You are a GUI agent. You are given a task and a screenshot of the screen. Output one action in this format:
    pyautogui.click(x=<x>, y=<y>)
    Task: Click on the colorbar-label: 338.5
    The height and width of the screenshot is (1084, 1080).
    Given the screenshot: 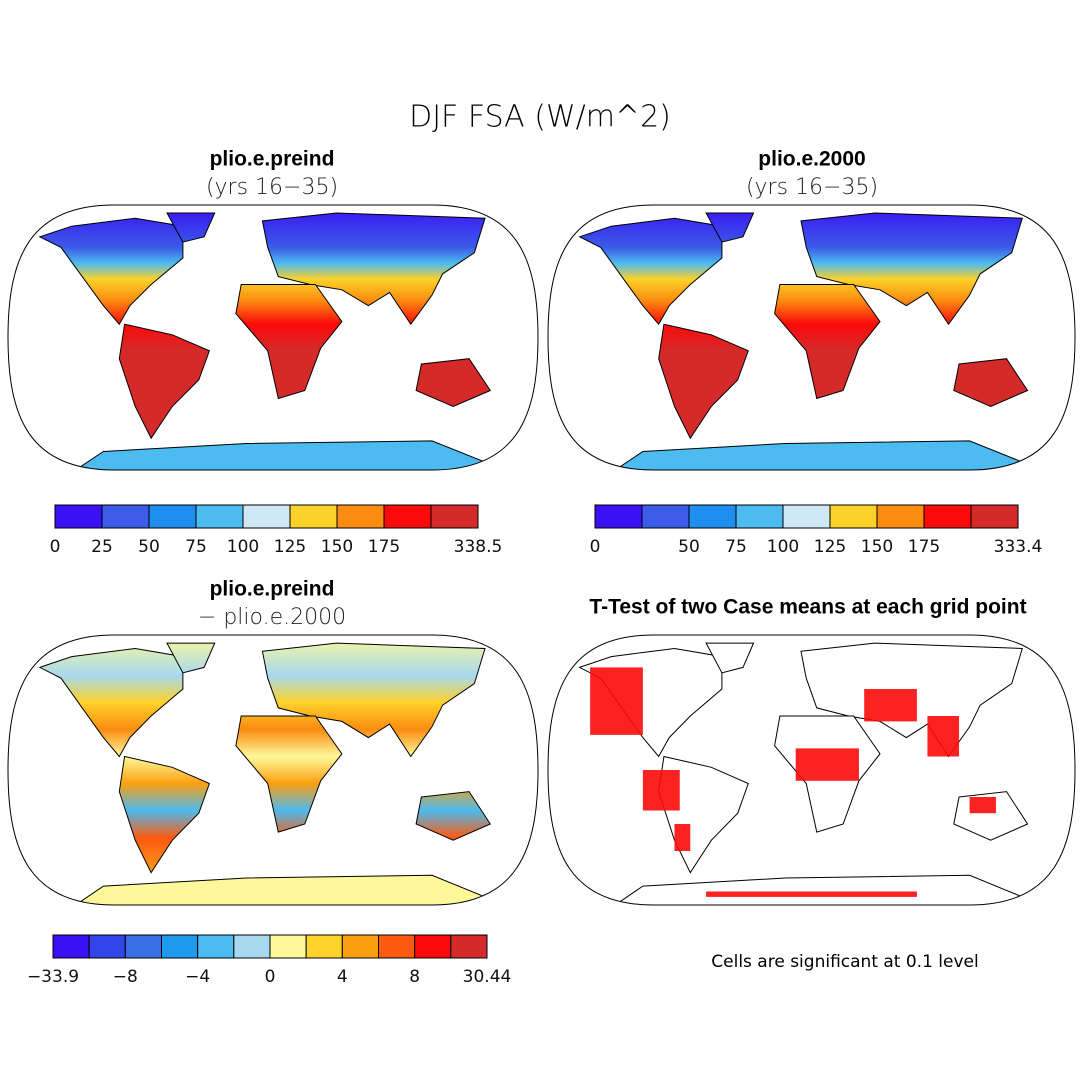 What is the action you would take?
    pyautogui.click(x=478, y=547)
    